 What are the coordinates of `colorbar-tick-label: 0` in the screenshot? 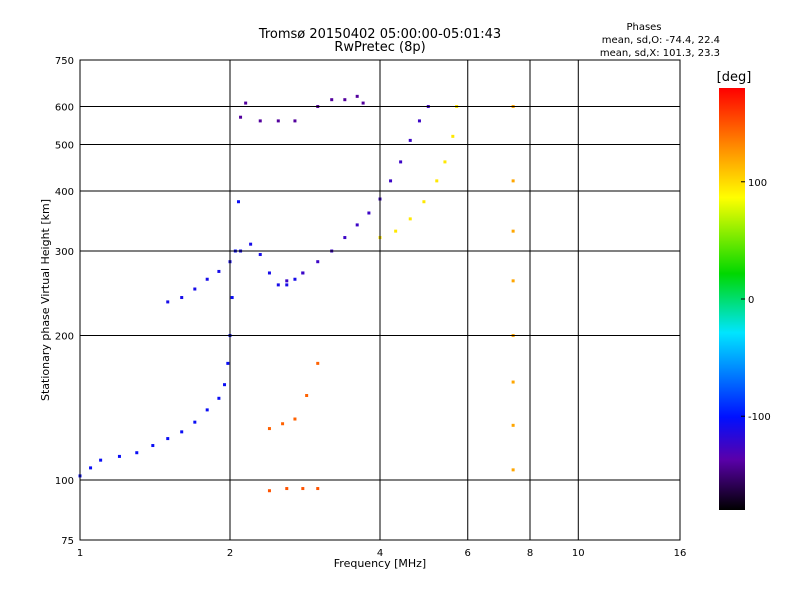 It's located at (751, 300).